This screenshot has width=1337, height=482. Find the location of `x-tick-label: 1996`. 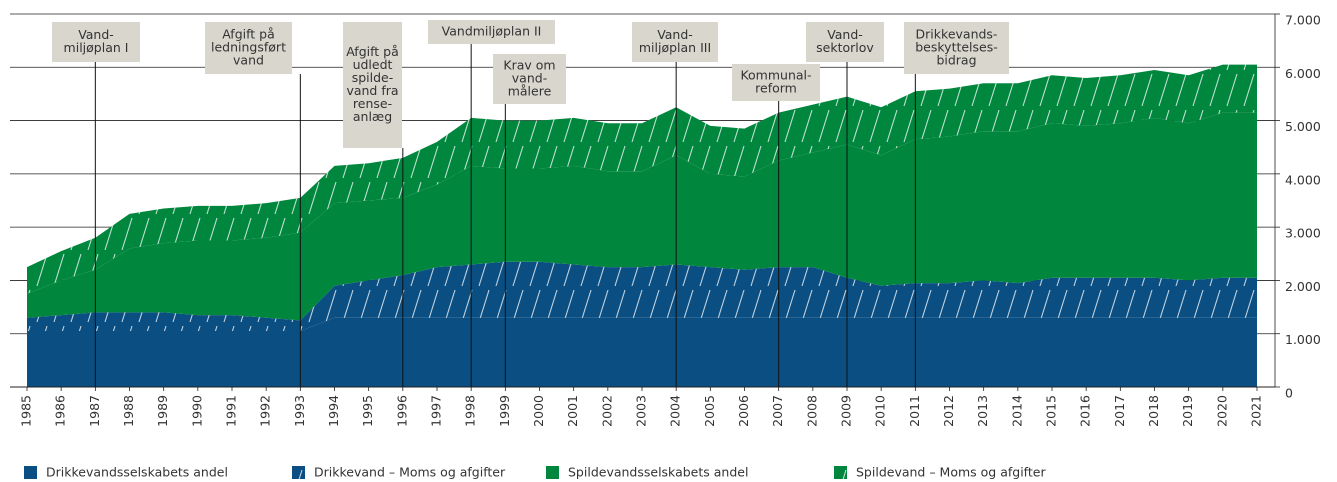

x-tick-label: 1996 is located at coordinates (401, 411).